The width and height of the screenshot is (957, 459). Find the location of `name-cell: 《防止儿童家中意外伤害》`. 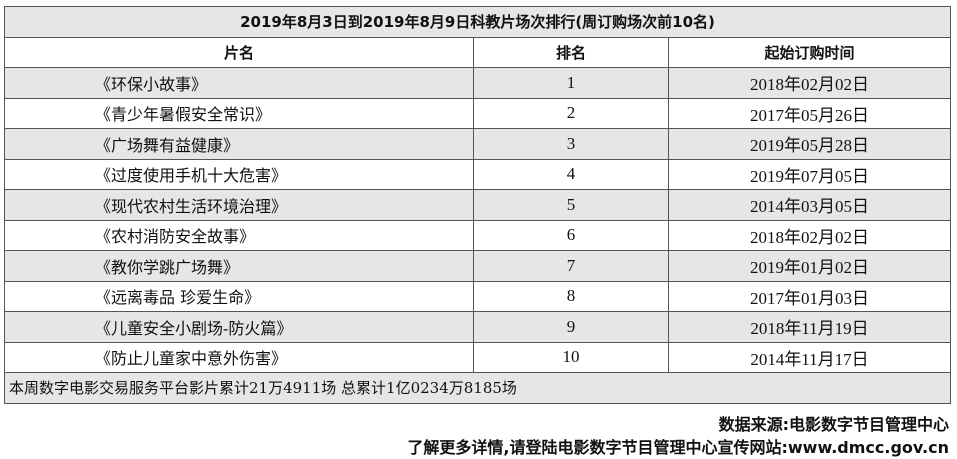

name-cell: 《防止儿童家中意外伤害》 is located at coordinates (239, 357).